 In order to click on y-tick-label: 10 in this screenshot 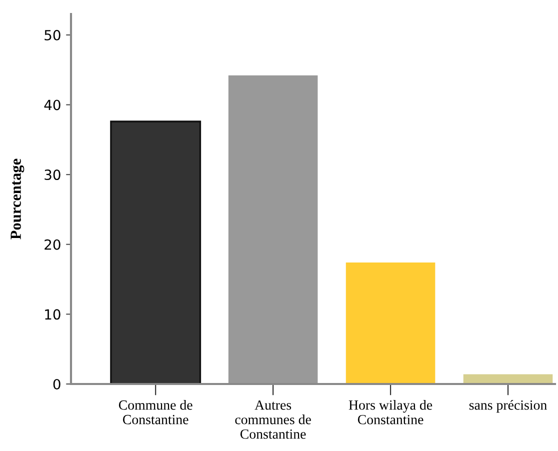, I will do `click(52, 314)`.